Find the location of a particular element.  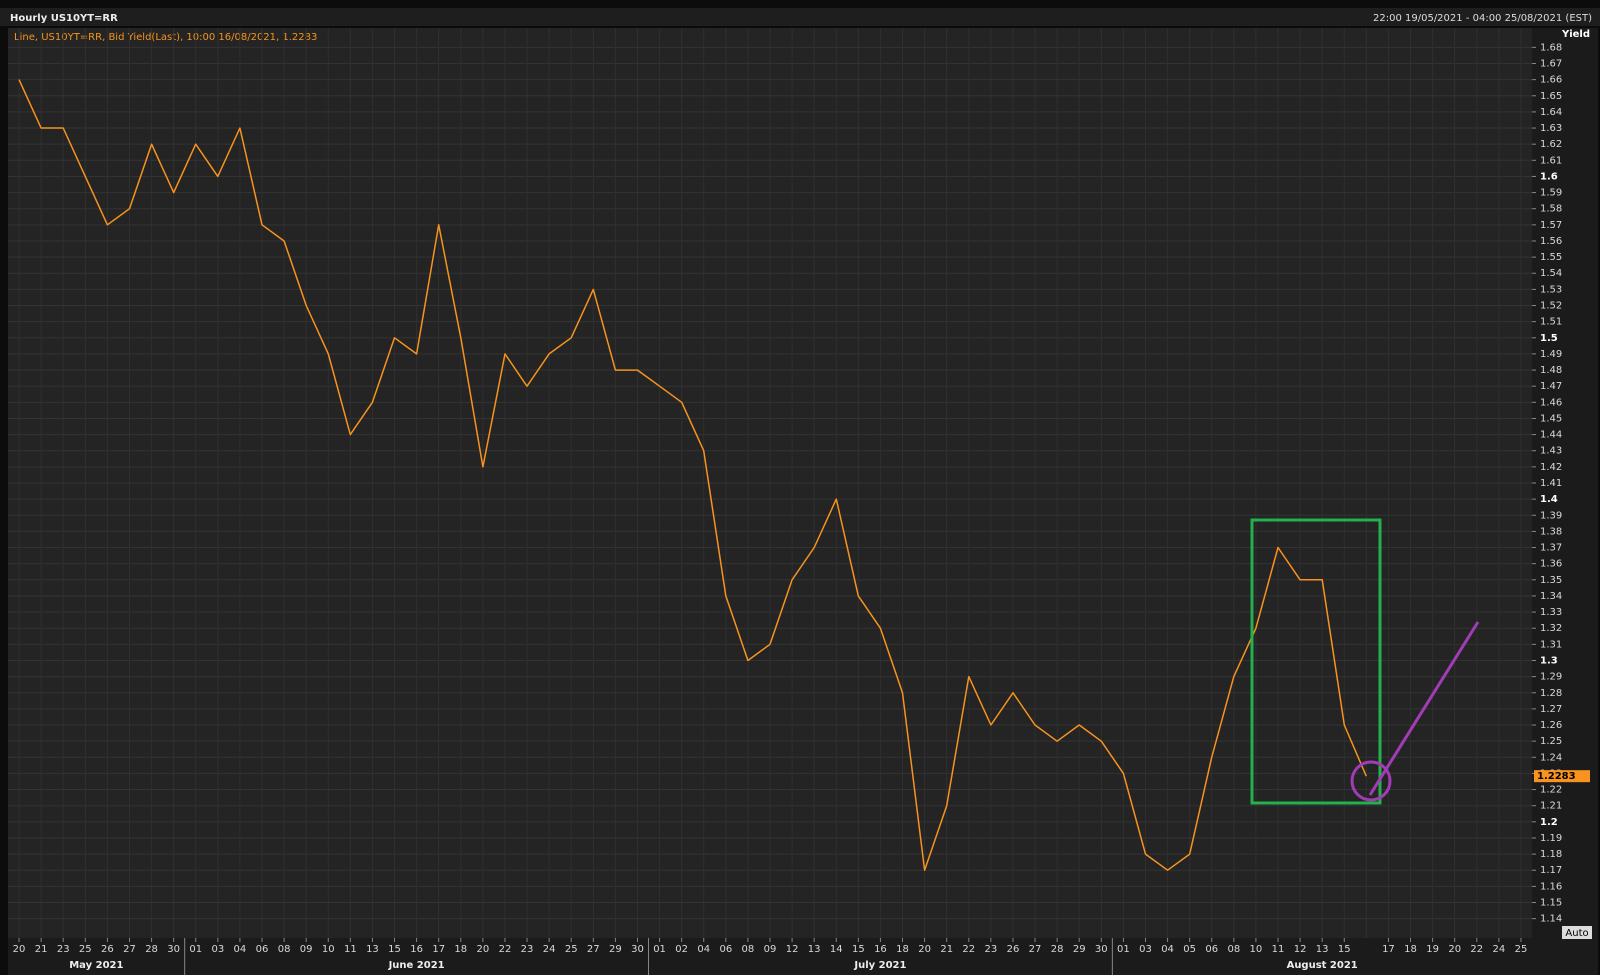

y-tick-label: 1.66 is located at coordinates (1551, 80).